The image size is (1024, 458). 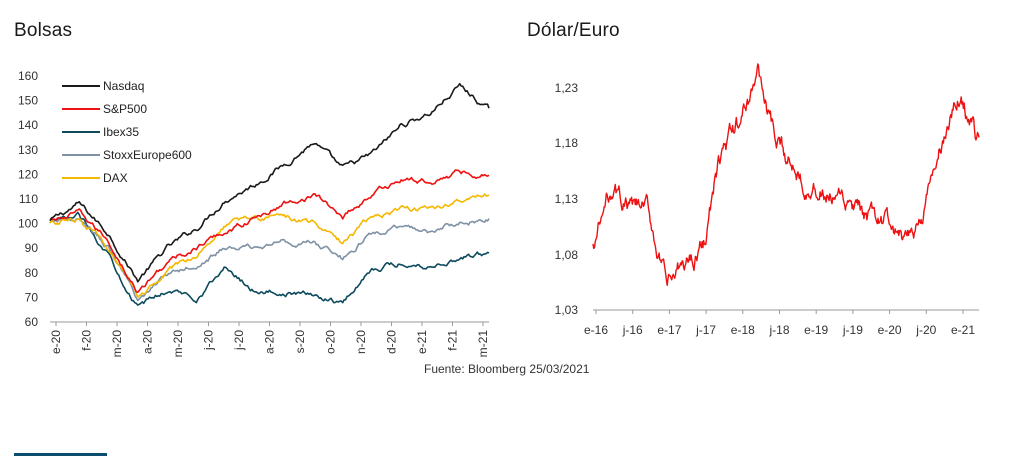 What do you see at coordinates (483, 344) in the screenshot?
I see `x-tick-label: m-21` at bounding box center [483, 344].